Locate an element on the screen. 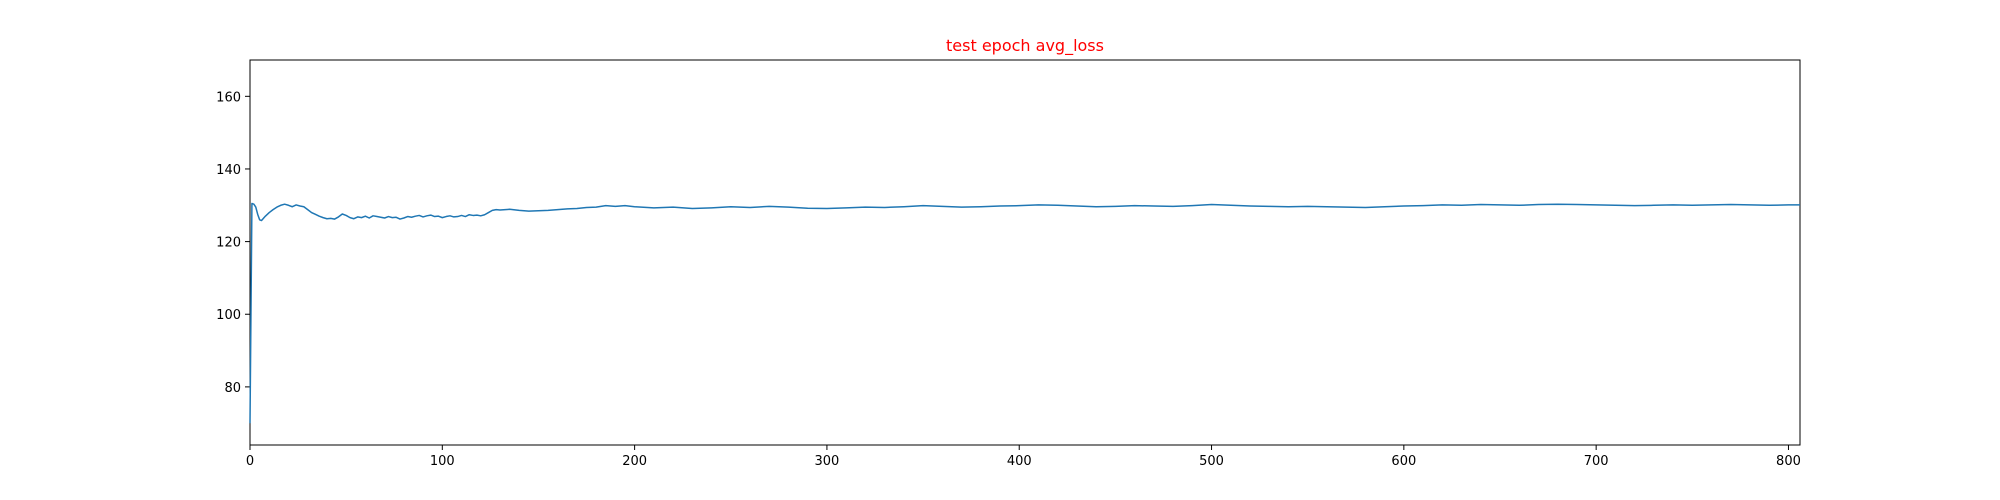 The height and width of the screenshot is (500, 2000). x-tick-label: 200 is located at coordinates (634, 461).